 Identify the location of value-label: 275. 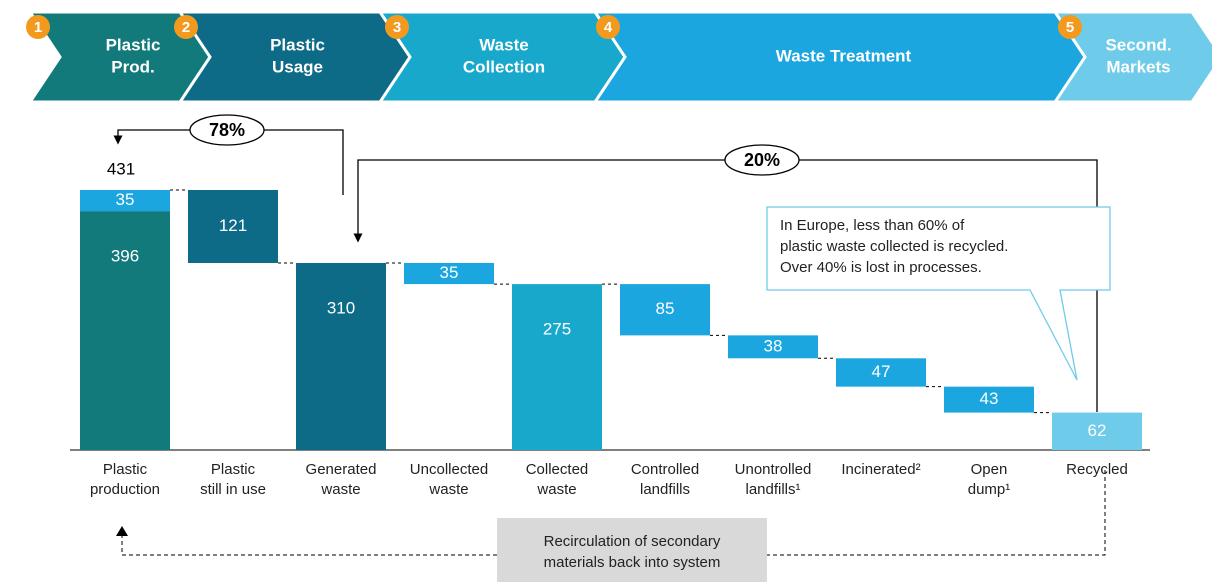
(557, 329).